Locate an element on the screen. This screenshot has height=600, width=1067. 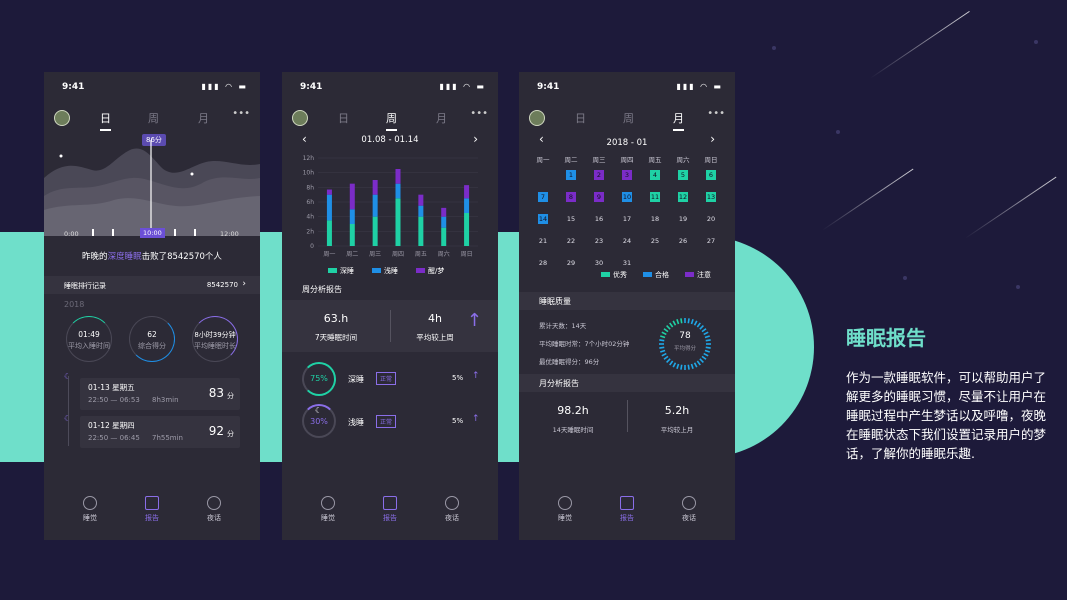
divider is located at coordinates (627, 416).